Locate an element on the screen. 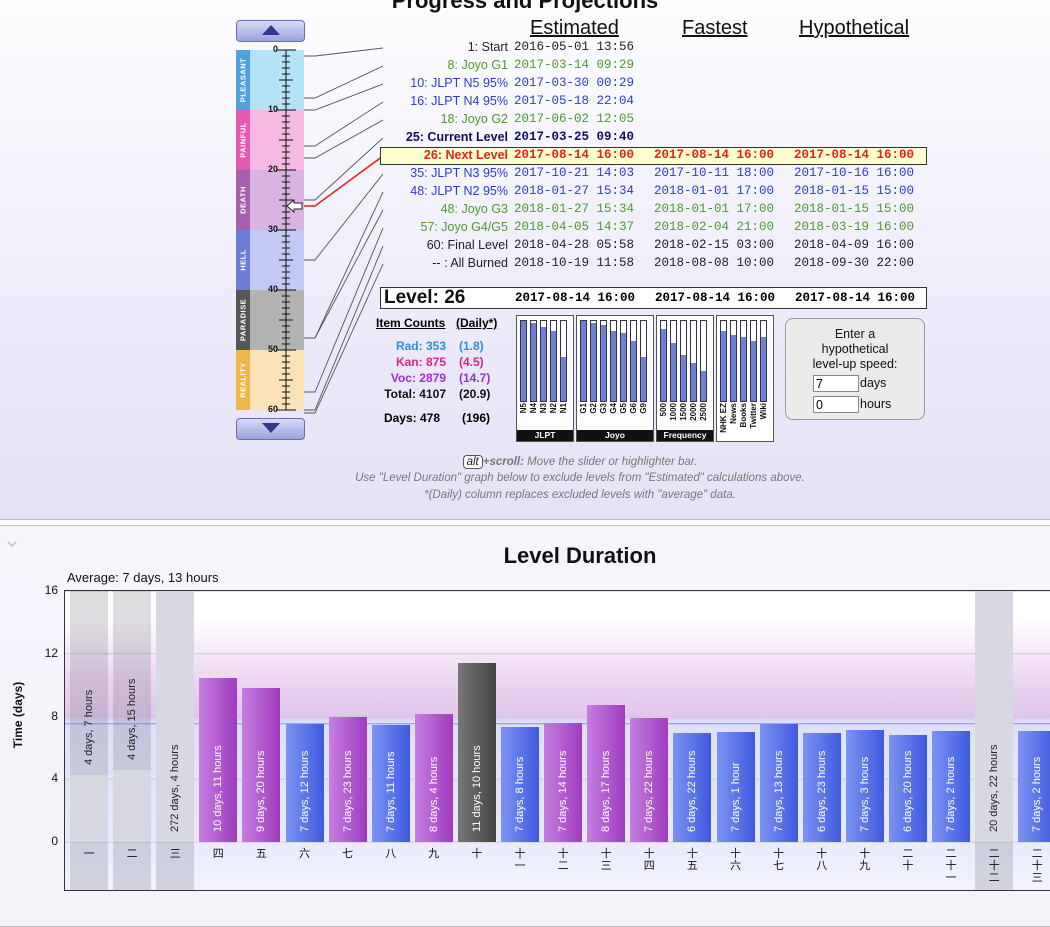 This screenshot has width=1050, height=927. level-row: 10: JLPT N5 95% 2017-03-30 00:29 is located at coordinates (655, 85).